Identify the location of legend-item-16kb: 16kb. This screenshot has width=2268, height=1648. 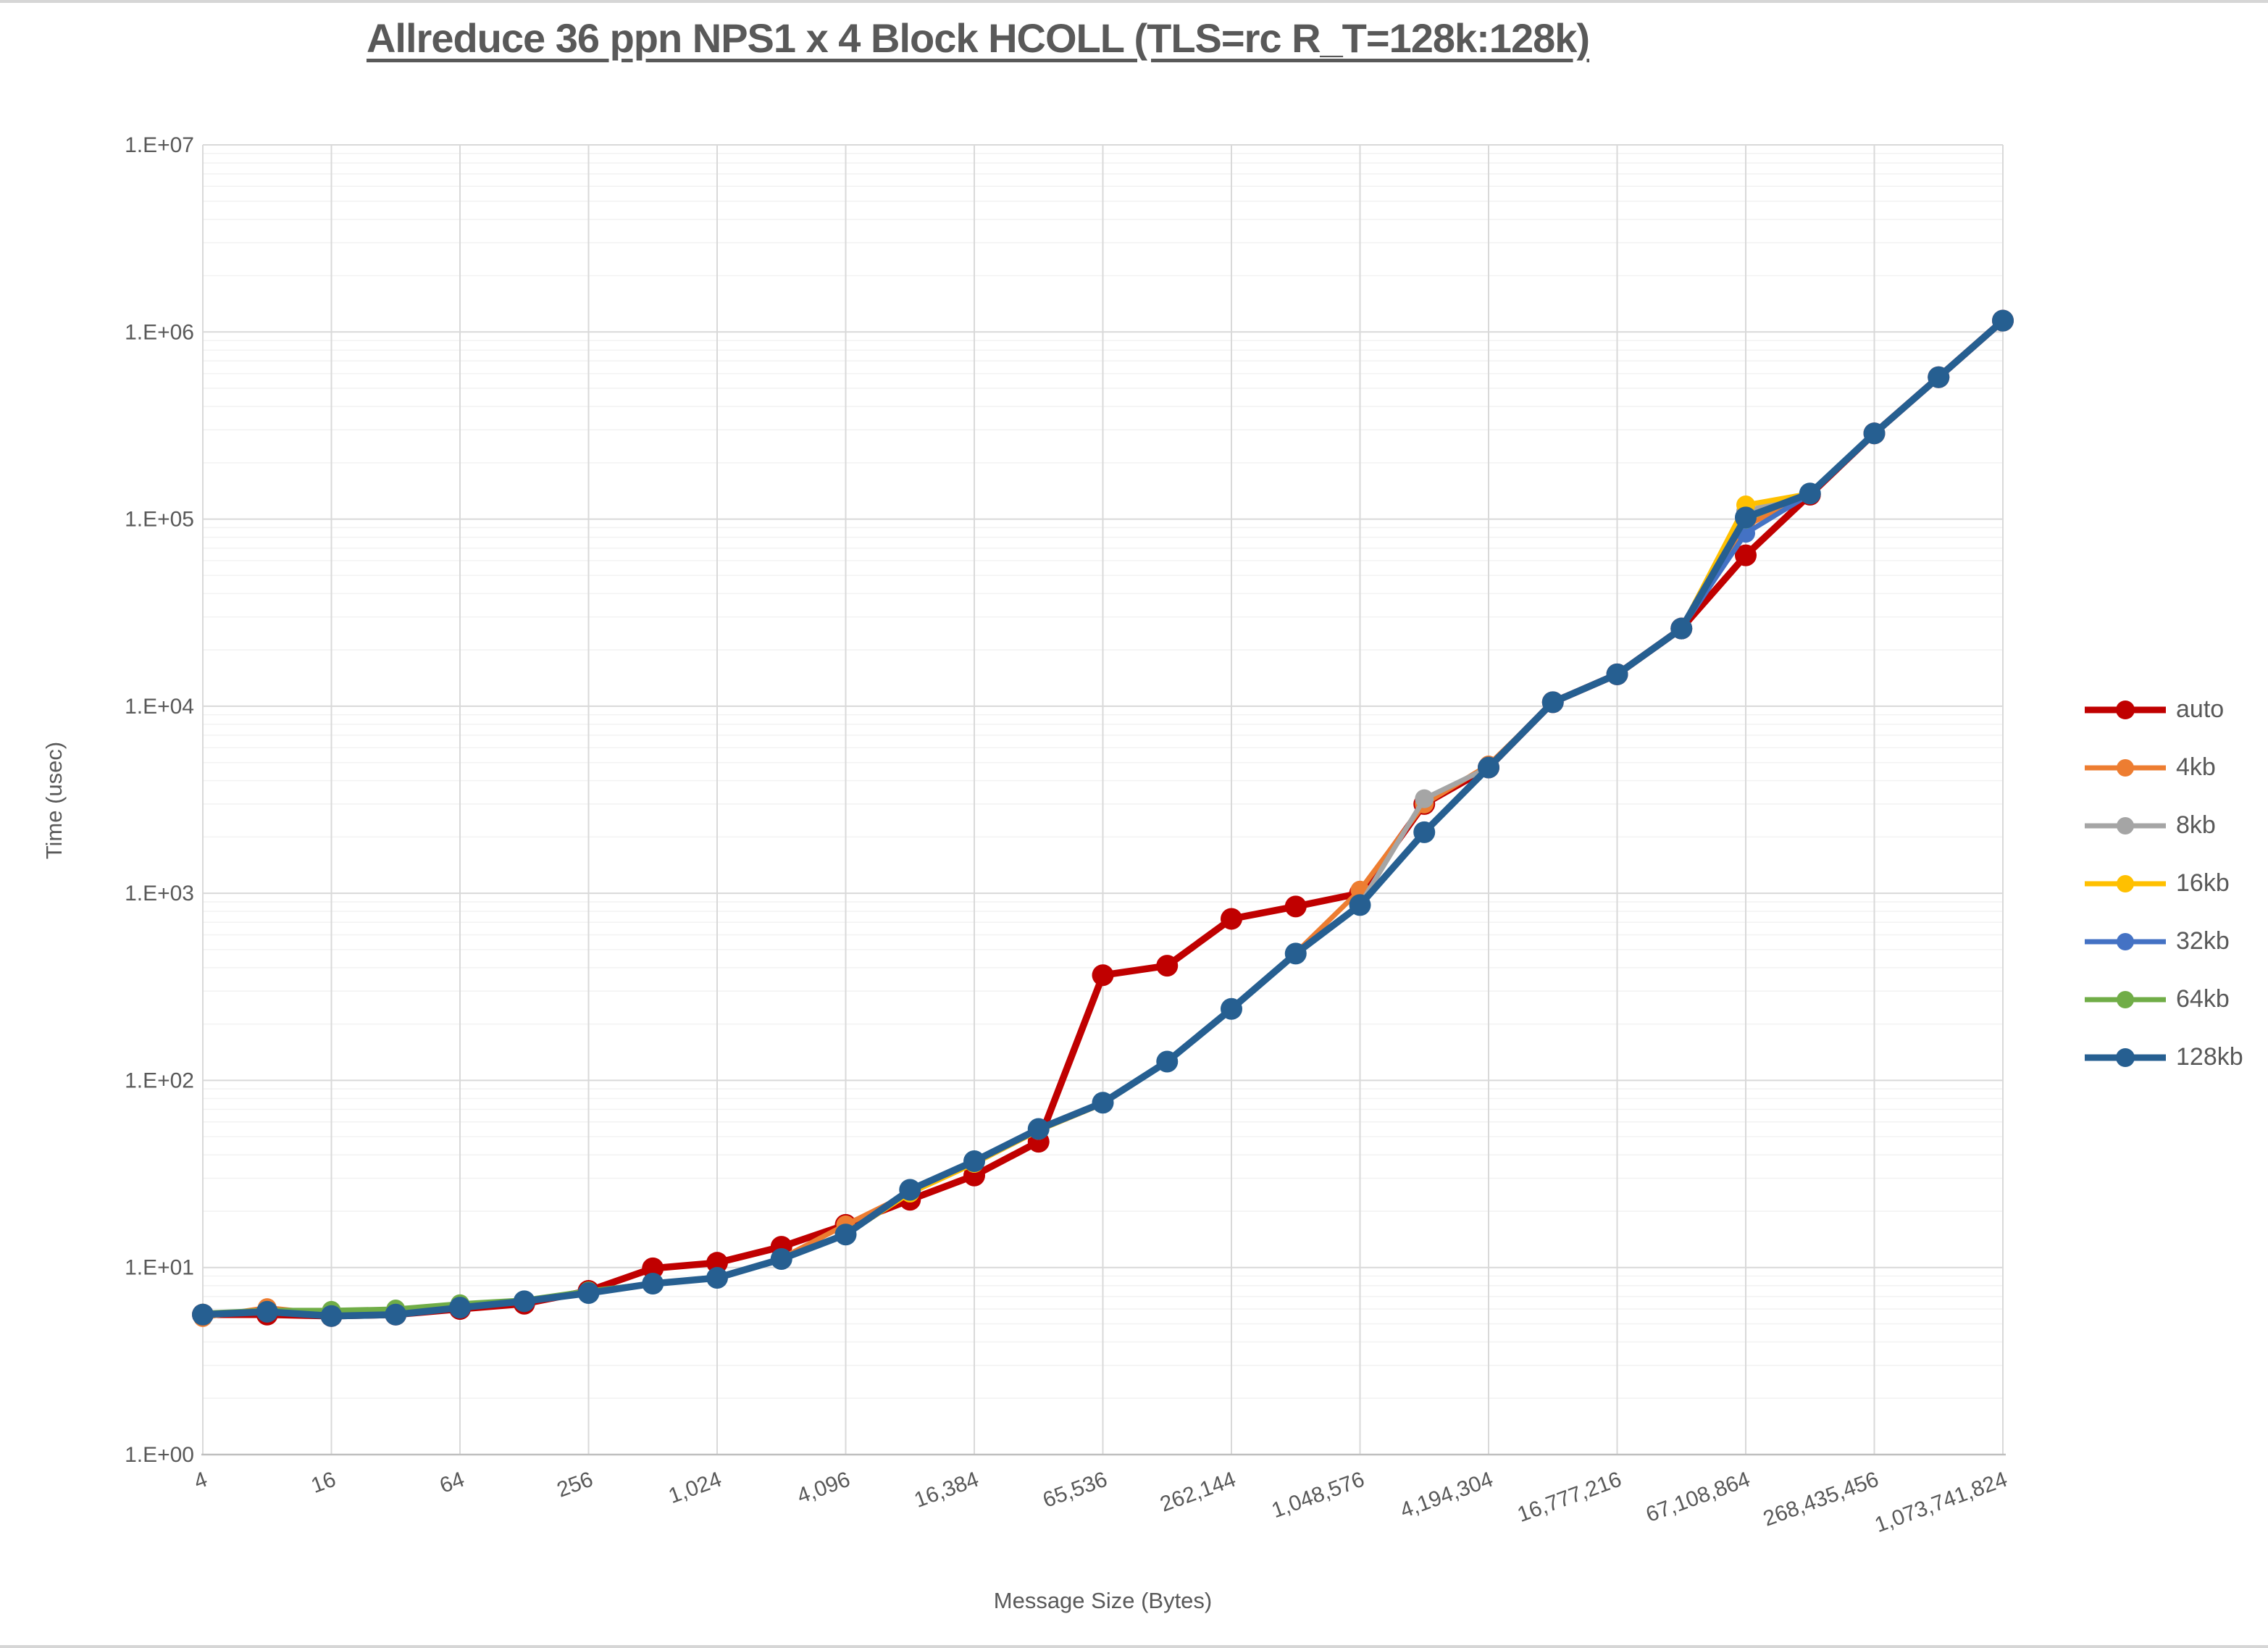
(2164, 883).